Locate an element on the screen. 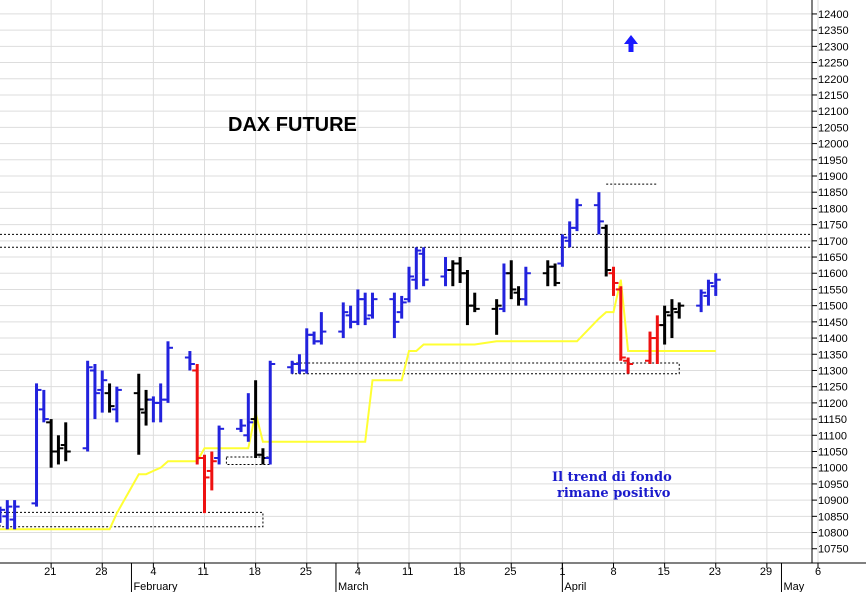 The image size is (866, 592). month-label: March is located at coordinates (353, 586).